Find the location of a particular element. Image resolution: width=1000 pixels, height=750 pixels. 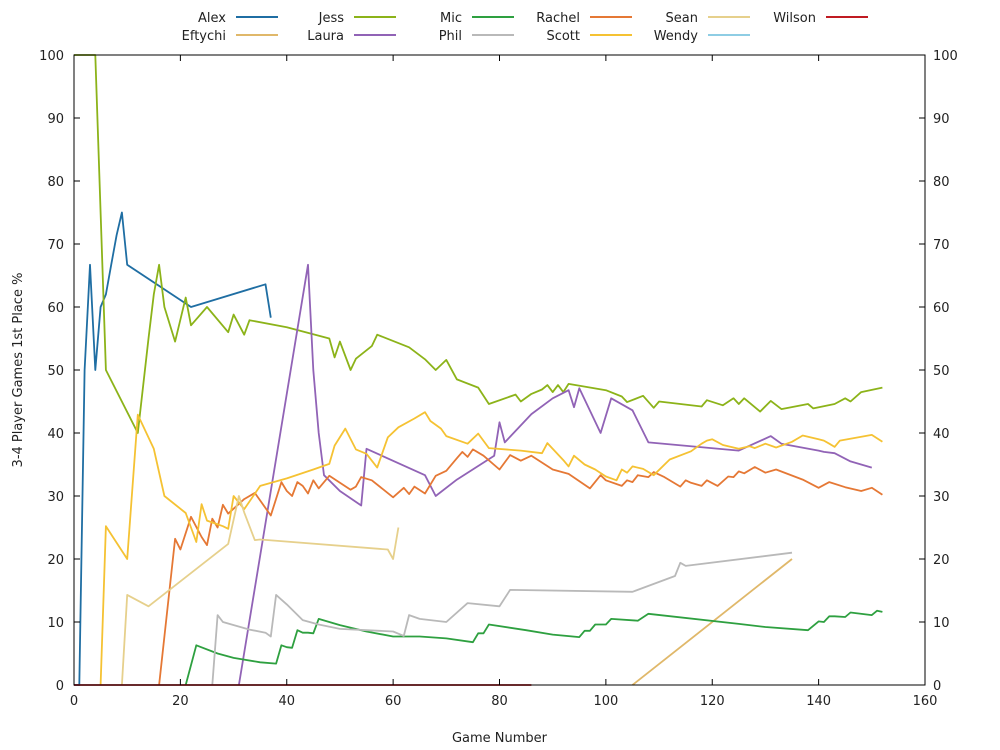

series-line-sean is located at coordinates (260, 590).